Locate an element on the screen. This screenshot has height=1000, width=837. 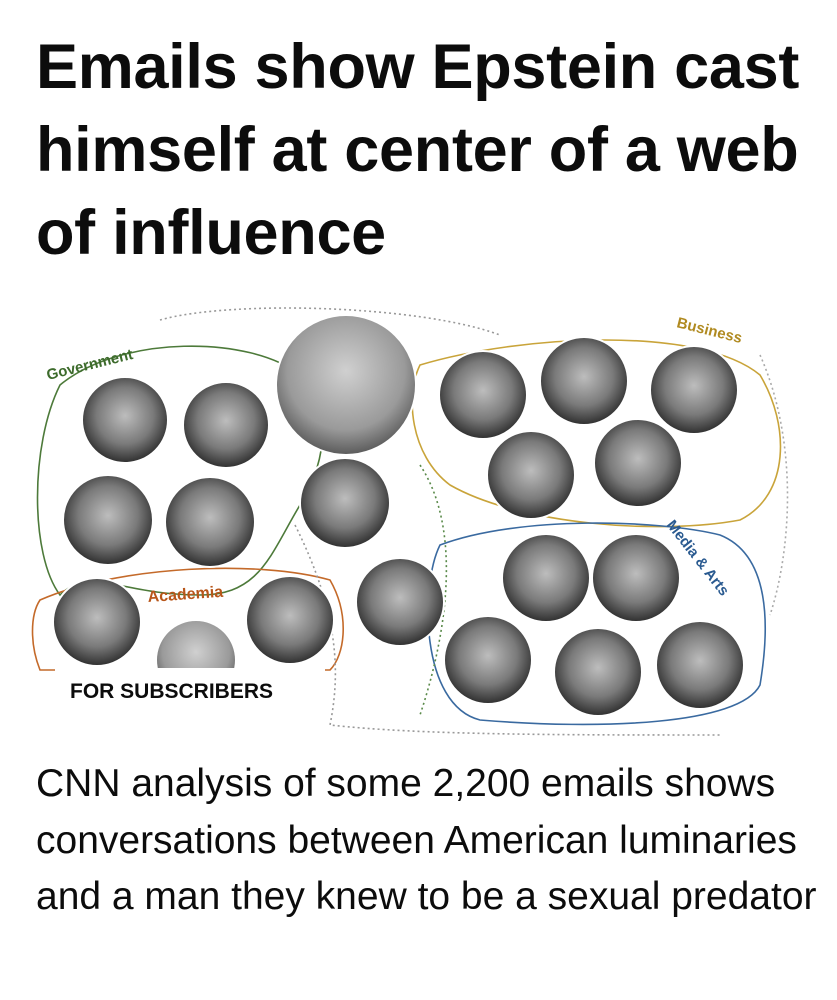
badge-bg is located at coordinates (190, 690).